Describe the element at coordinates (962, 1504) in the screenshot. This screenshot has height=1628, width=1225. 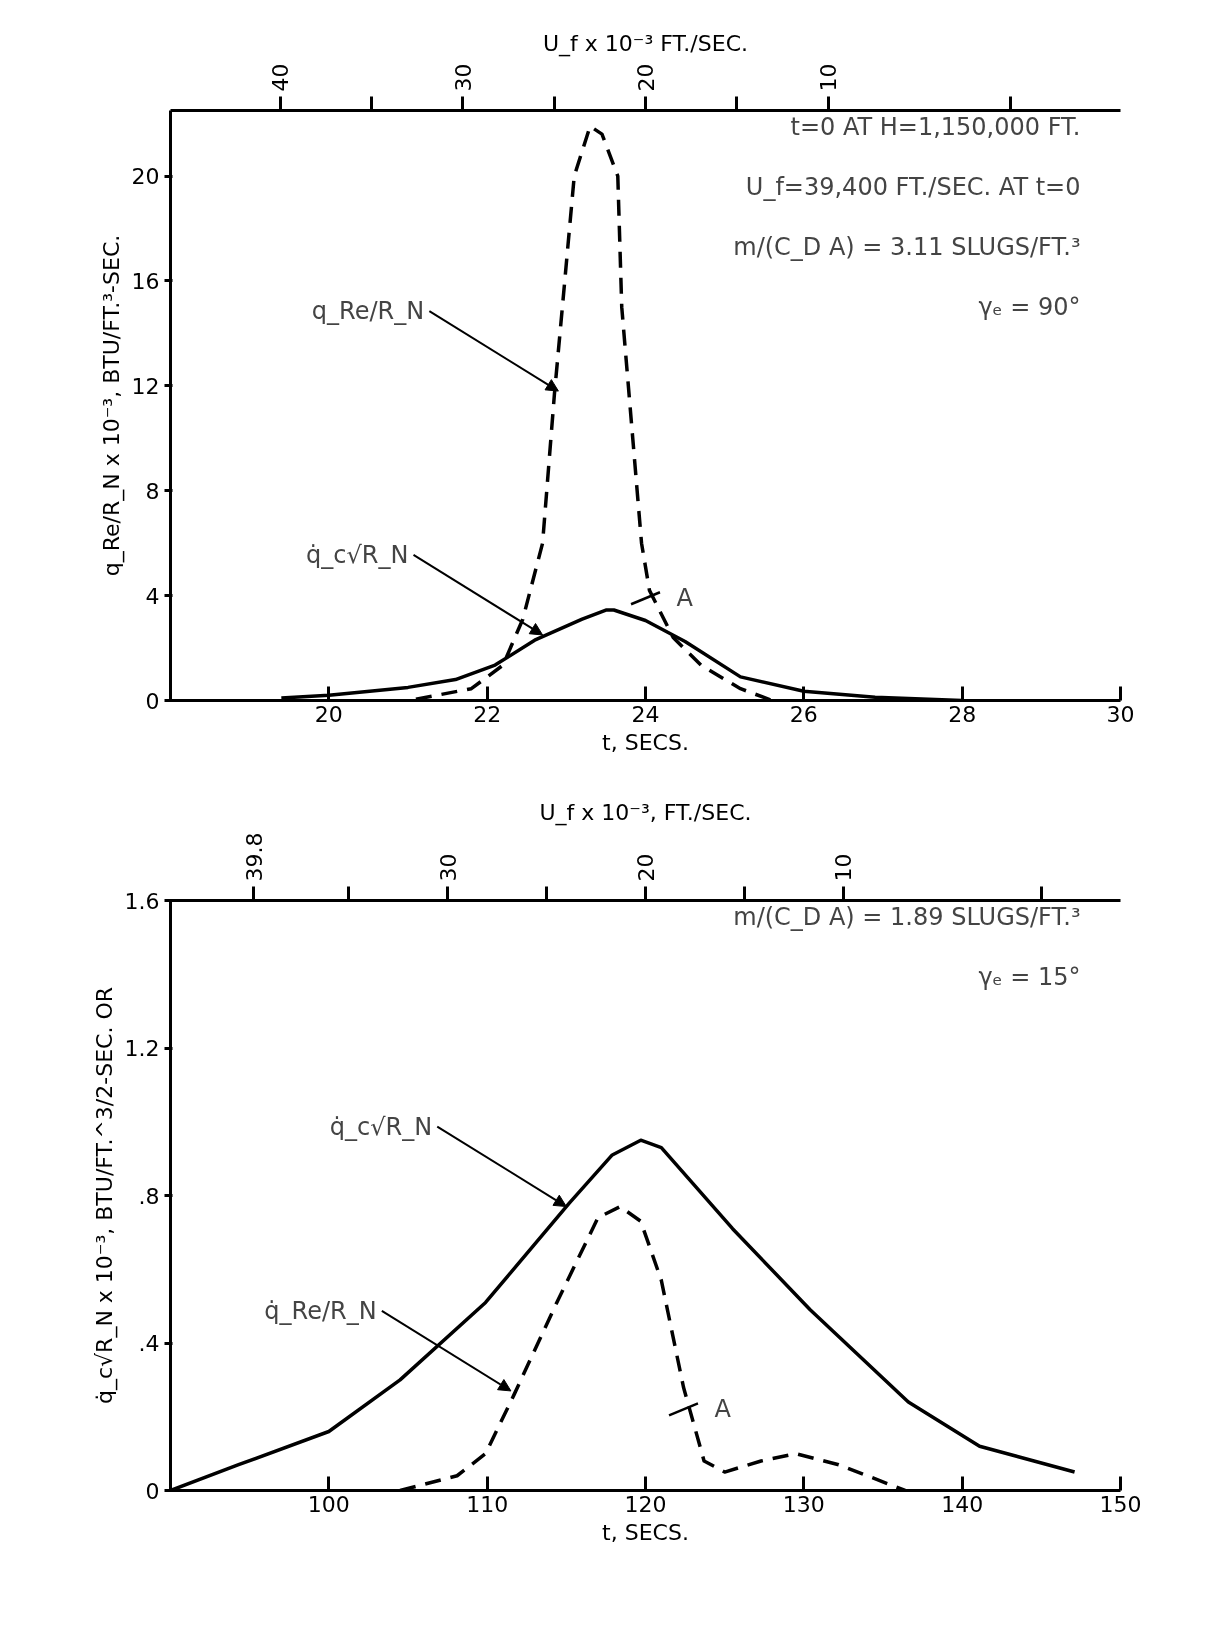
I see `x-tick-label: 140` at that location.